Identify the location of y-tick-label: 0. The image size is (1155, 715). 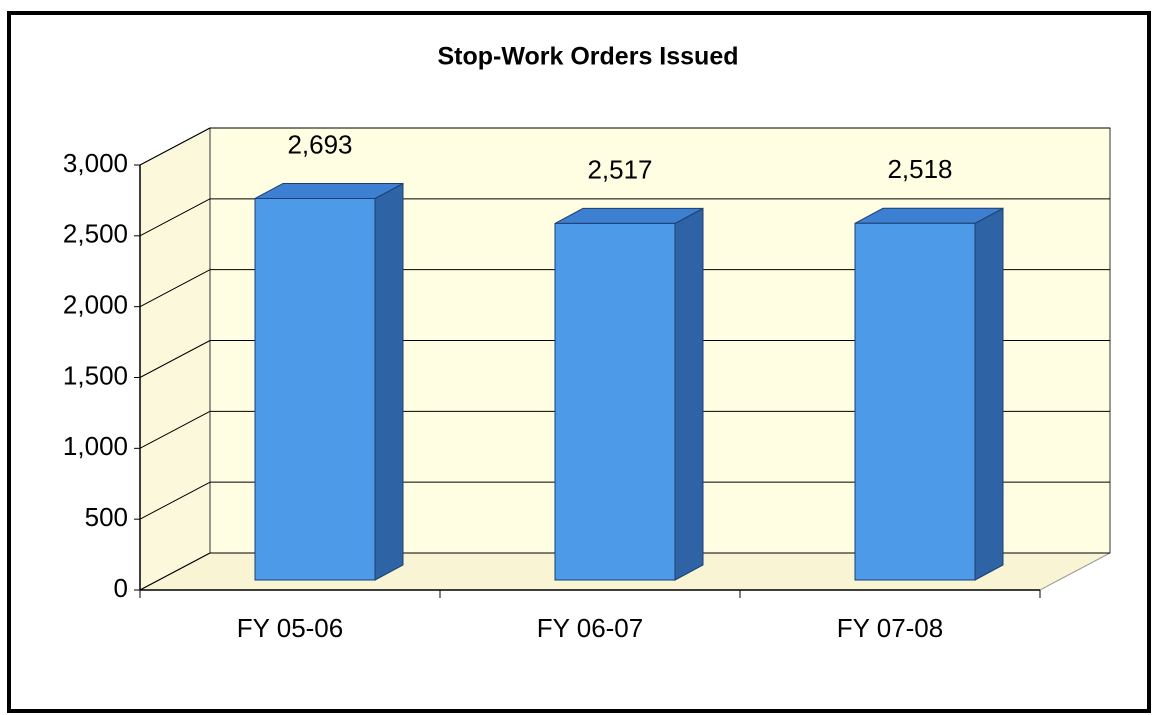
(121, 588).